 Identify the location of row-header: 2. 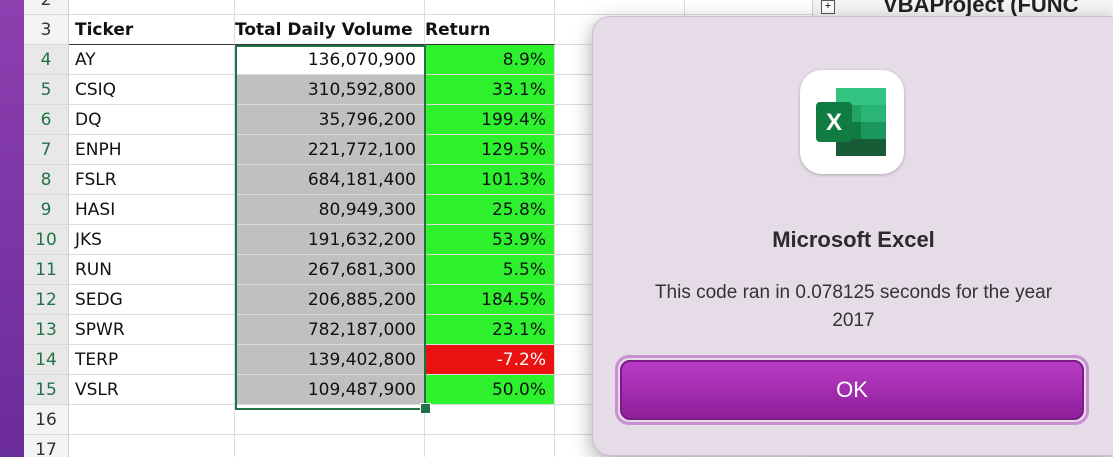
(46, 7).